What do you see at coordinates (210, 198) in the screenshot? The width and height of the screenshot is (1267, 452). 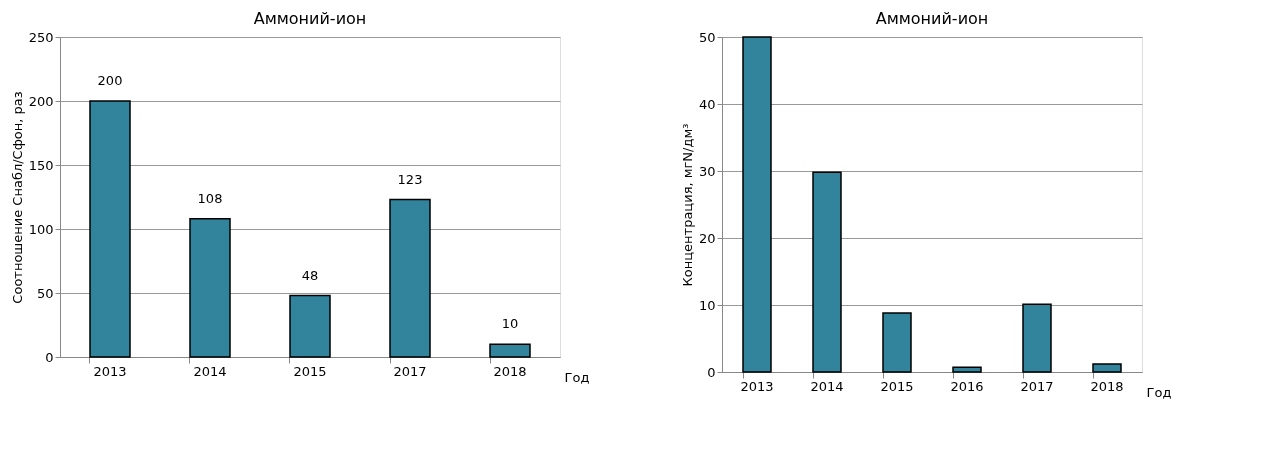 I see `data-label: 108` at bounding box center [210, 198].